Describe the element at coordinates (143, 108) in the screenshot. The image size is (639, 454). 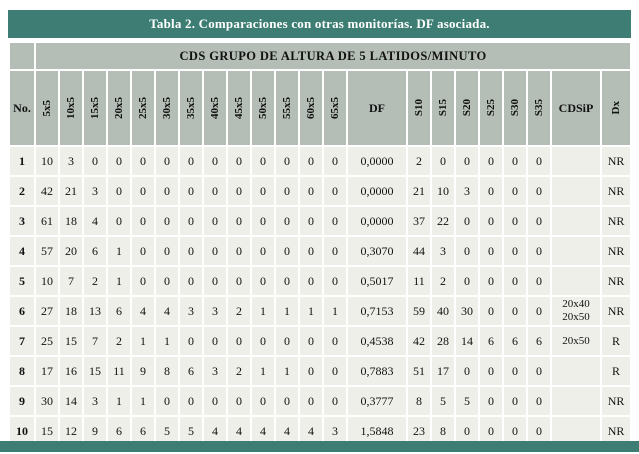
I see `column-header-25x5: 25x5` at that location.